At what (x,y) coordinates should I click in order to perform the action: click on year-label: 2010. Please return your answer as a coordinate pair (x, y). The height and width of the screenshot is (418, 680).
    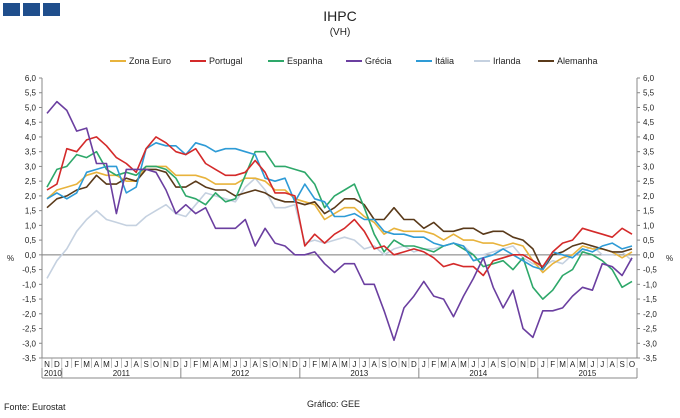
    Looking at the image, I should click on (53, 373).